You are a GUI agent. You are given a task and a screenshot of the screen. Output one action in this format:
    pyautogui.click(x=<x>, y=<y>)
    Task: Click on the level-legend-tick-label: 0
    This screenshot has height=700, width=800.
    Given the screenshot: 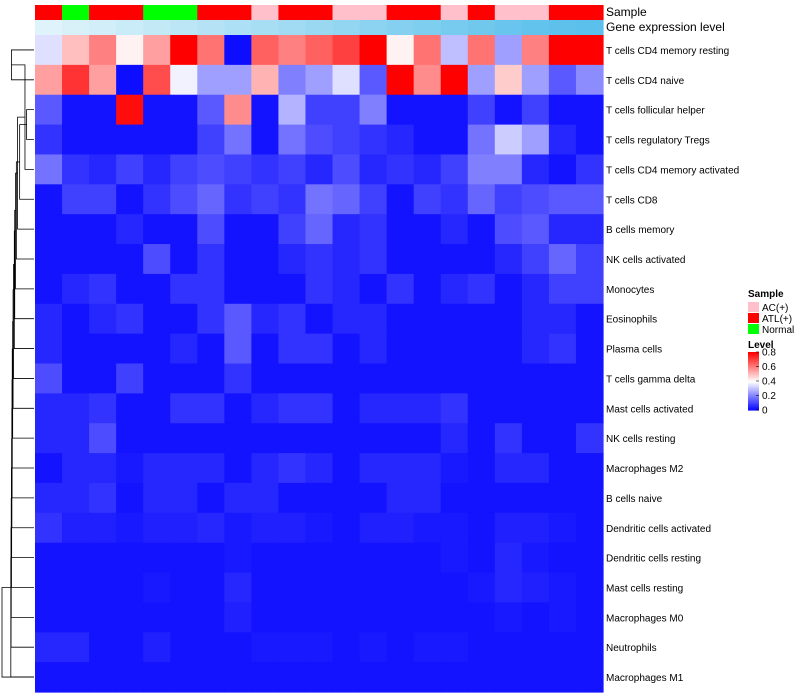 What is the action you would take?
    pyautogui.click(x=765, y=411)
    